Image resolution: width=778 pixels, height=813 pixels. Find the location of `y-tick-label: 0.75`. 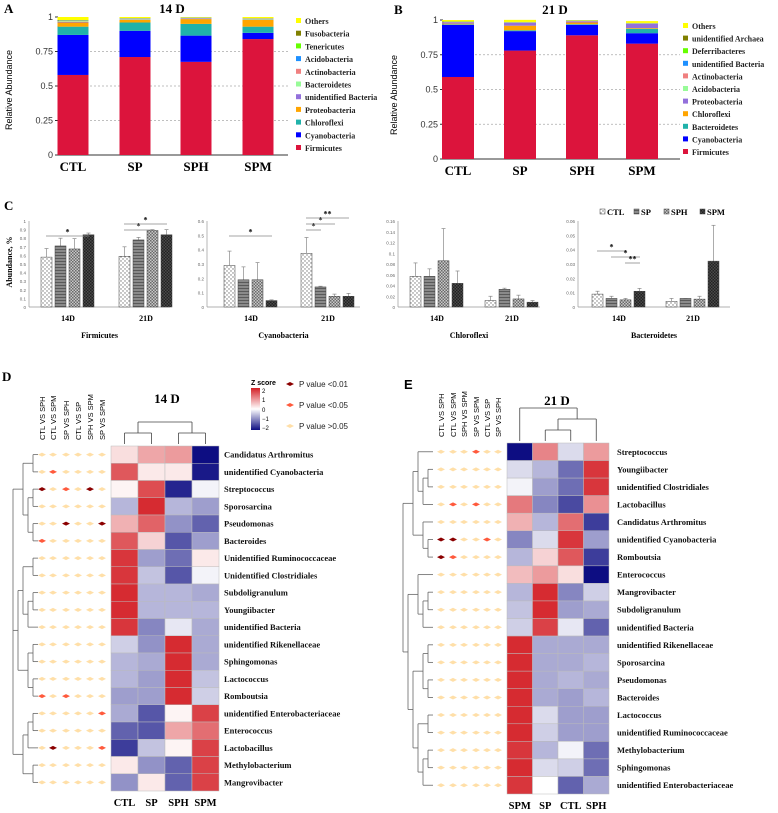

y-tick-label: 0.75 is located at coordinates (44, 52).